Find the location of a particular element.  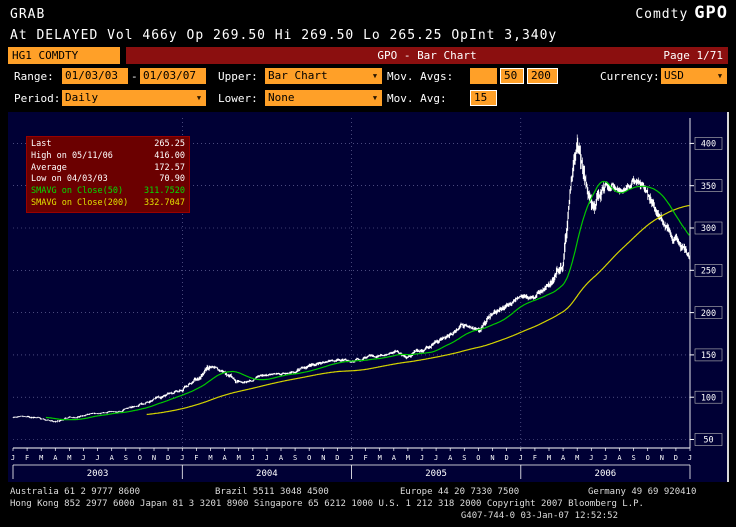

legend-value: 416.00 is located at coordinates (169, 155).